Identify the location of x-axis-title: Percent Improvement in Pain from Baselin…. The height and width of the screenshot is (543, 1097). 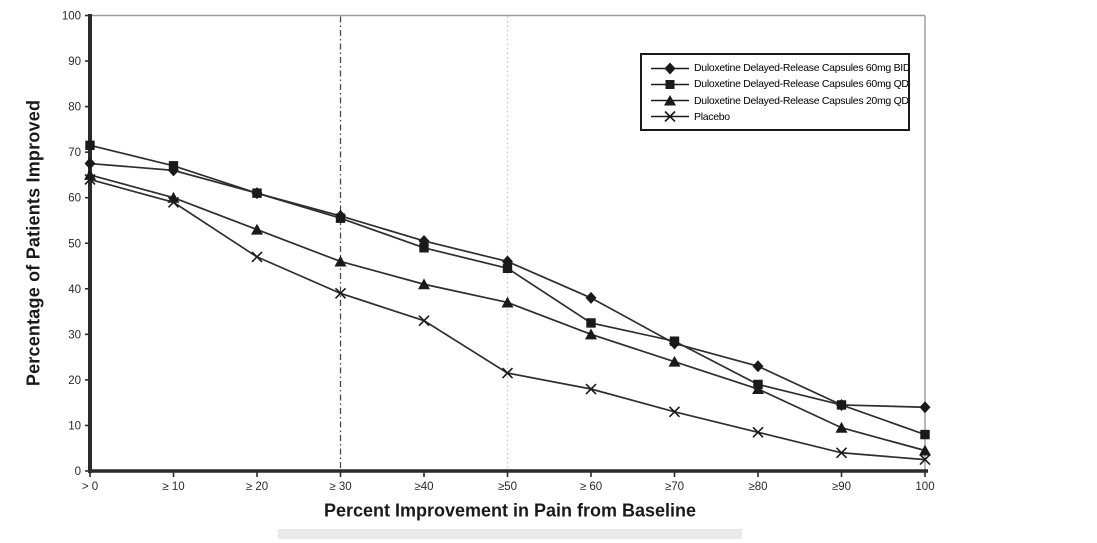
(510, 510).